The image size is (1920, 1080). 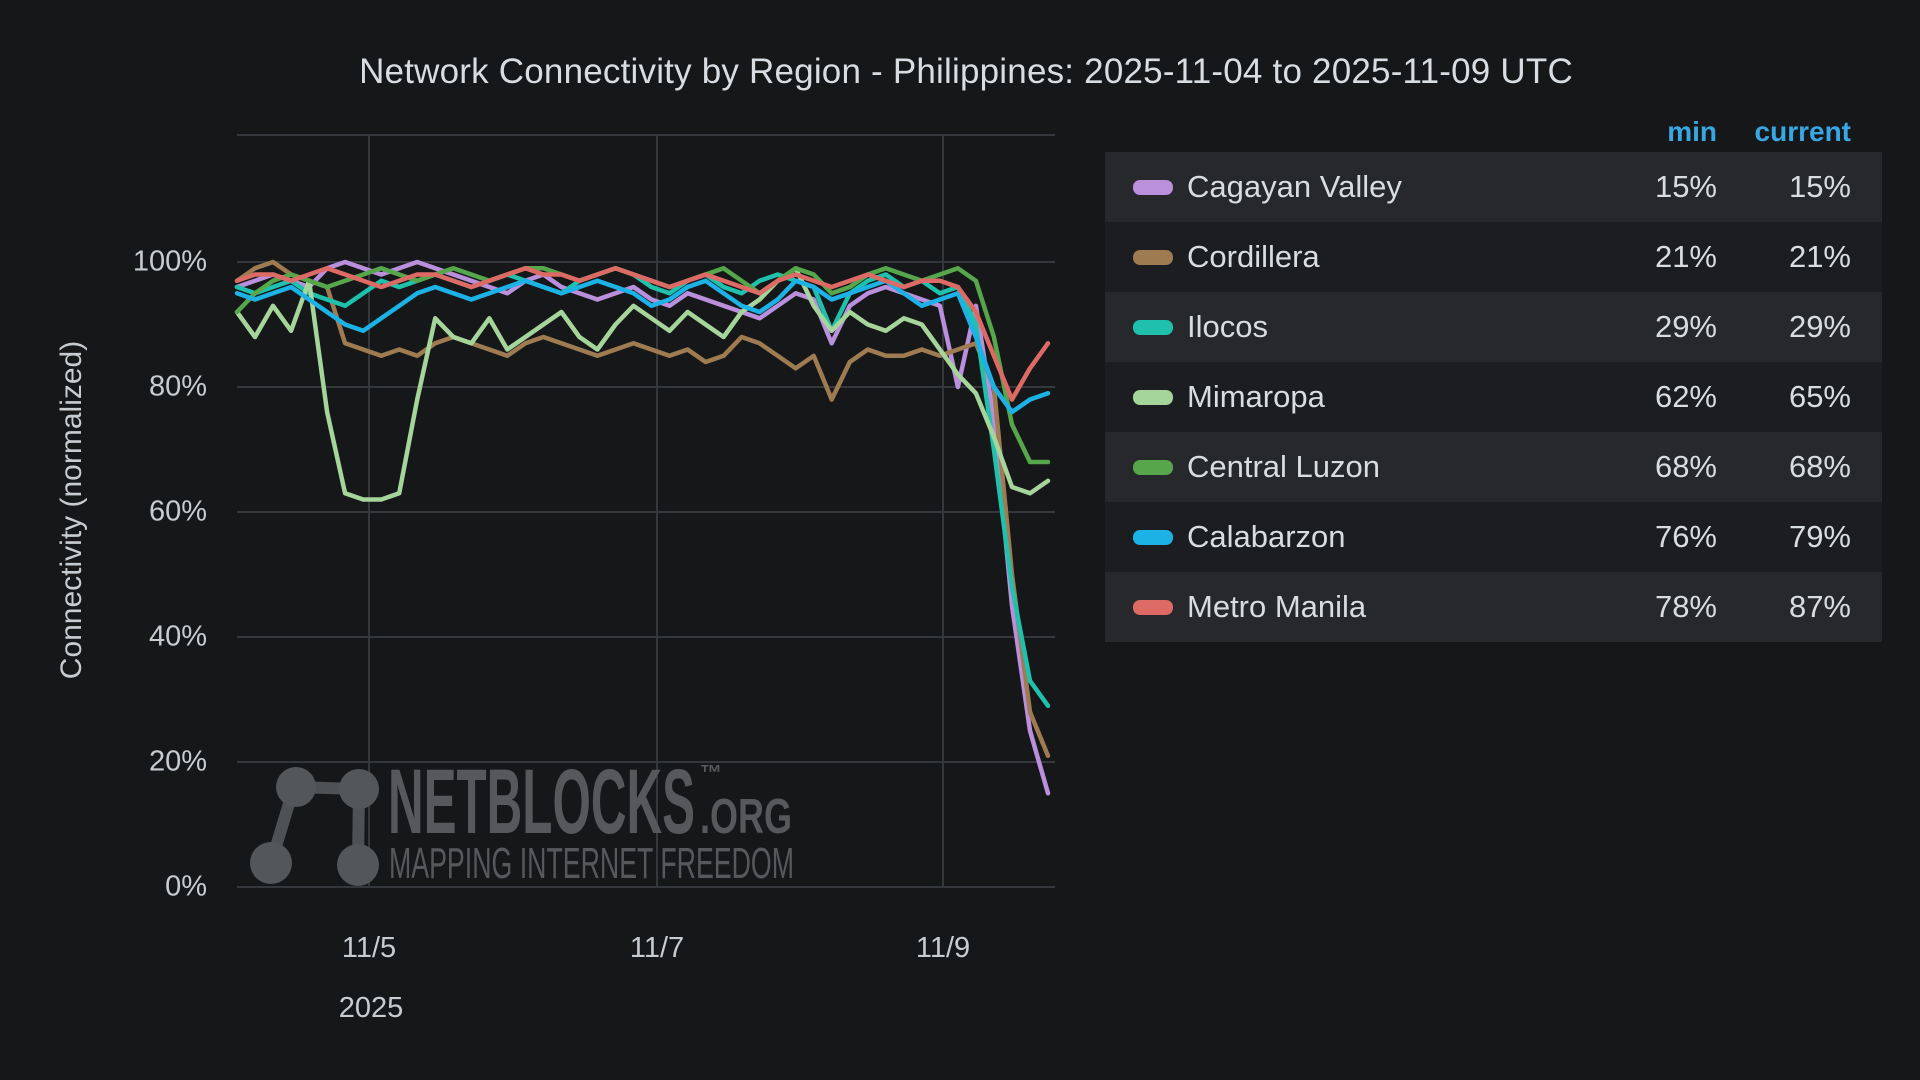 I want to click on legend-label: Cagayan Valley, so click(x=1294, y=186).